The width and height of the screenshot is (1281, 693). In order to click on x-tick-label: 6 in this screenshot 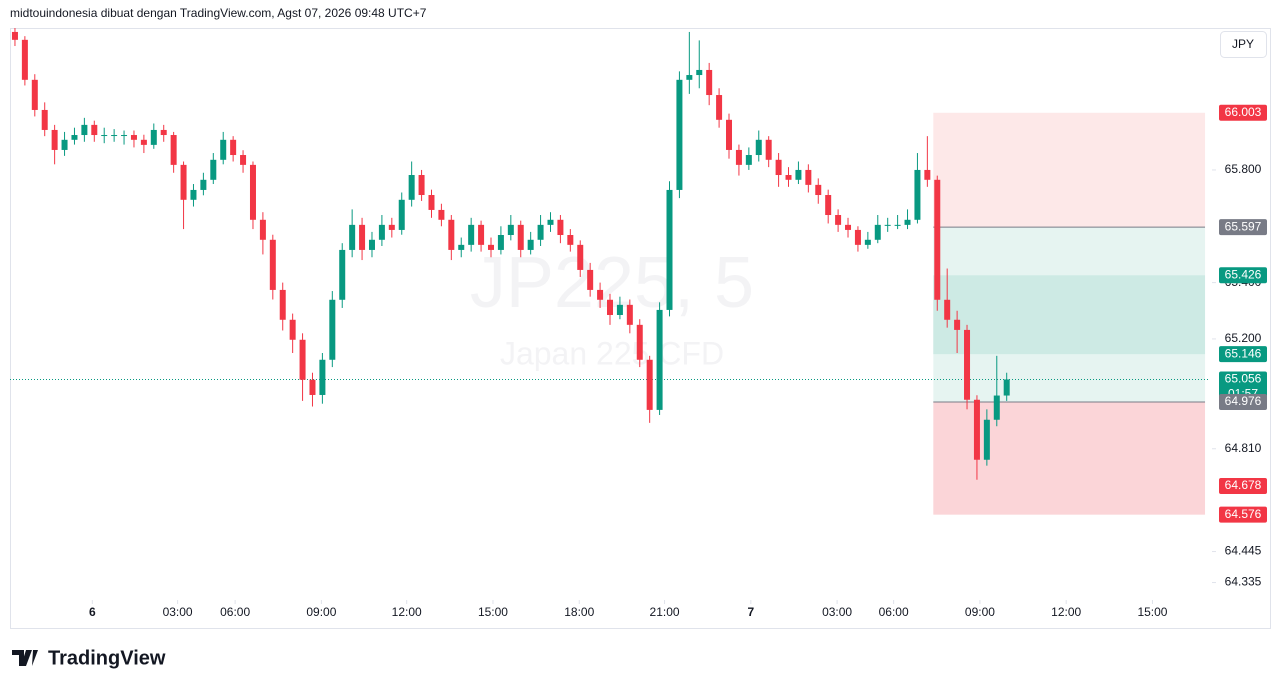, I will do `click(92, 612)`.